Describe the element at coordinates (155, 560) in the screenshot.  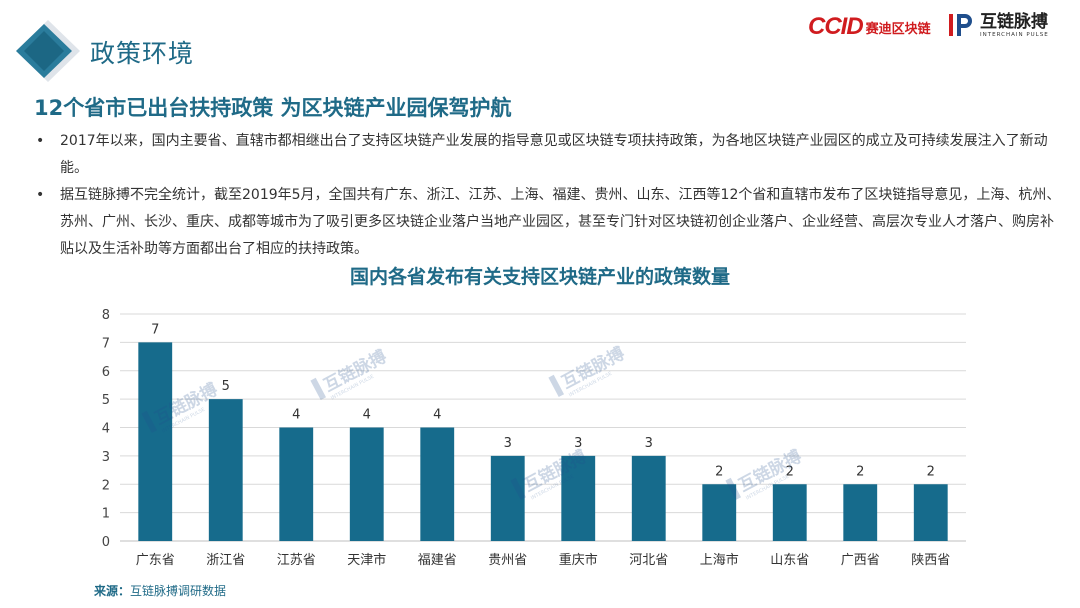
I see `x-tick-label: 广东省` at that location.